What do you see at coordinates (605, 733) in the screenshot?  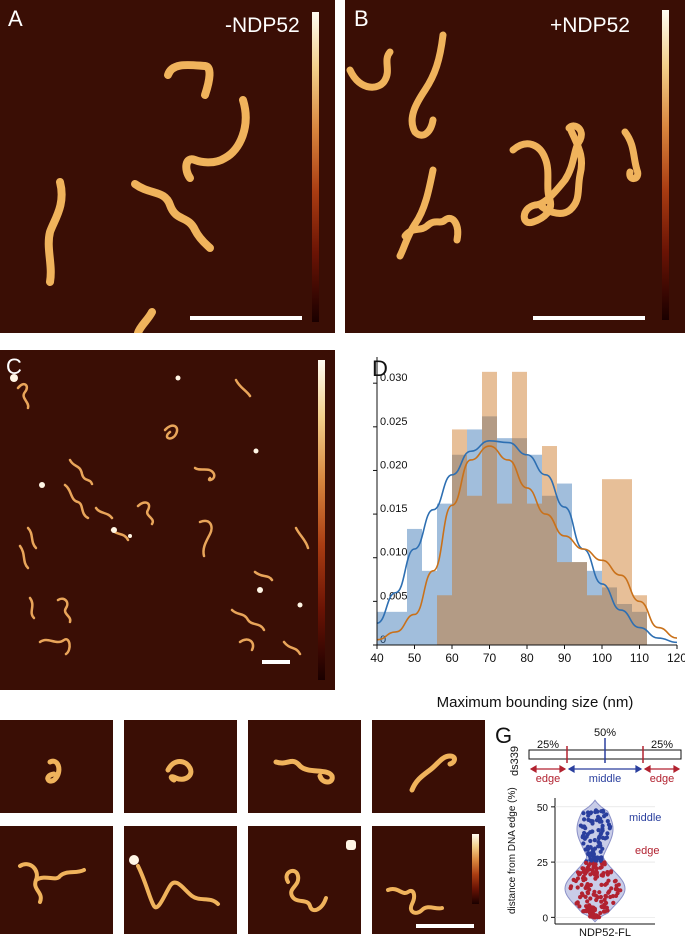 I see `pct-label-middle: 50%` at bounding box center [605, 733].